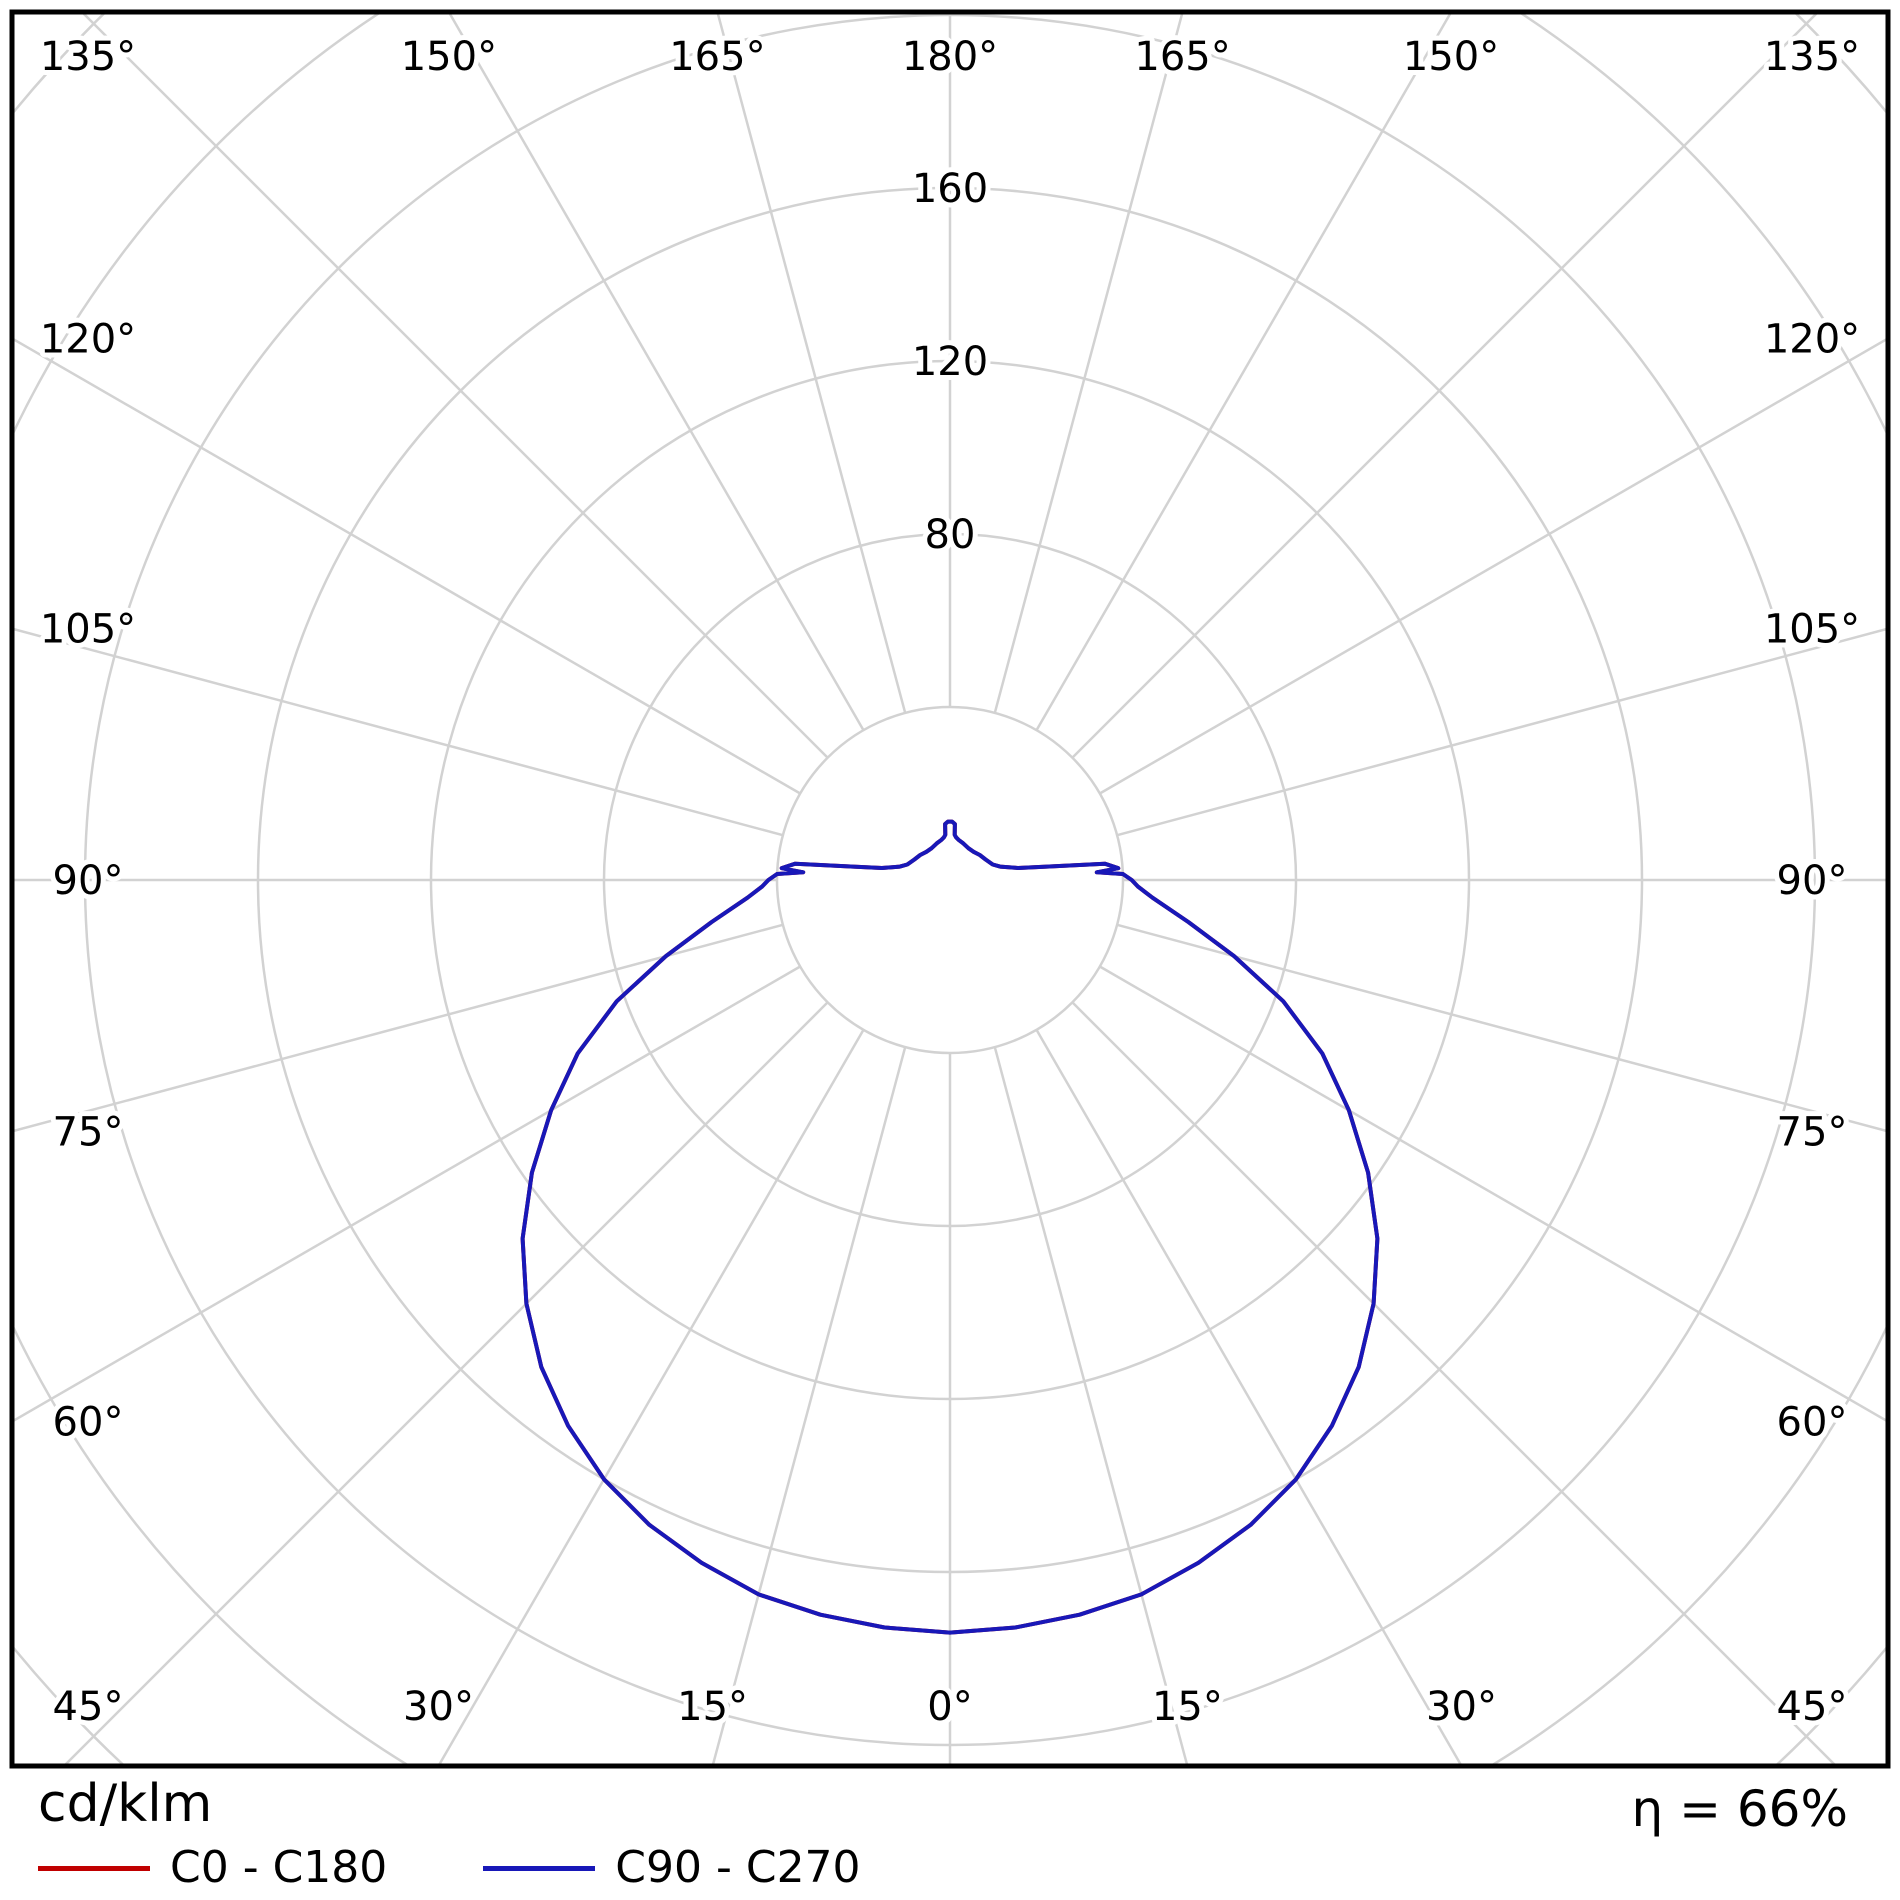 Image resolution: width=1900 pixels, height=1900 pixels. Describe the element at coordinates (949, 1707) in the screenshot. I see `svg-text: 0°` at that location.